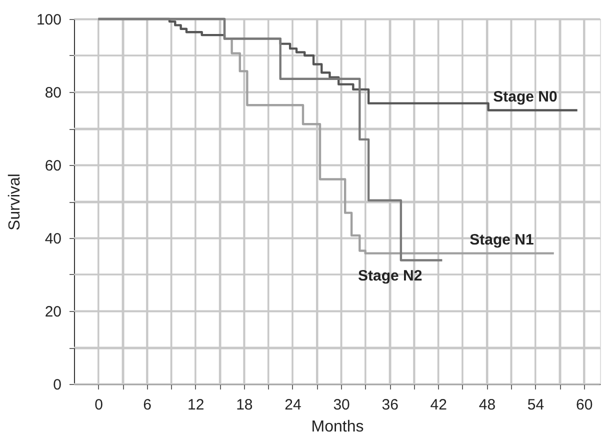  Describe the element at coordinates (535, 405) in the screenshot. I see `x-tick-label: 54` at that location.